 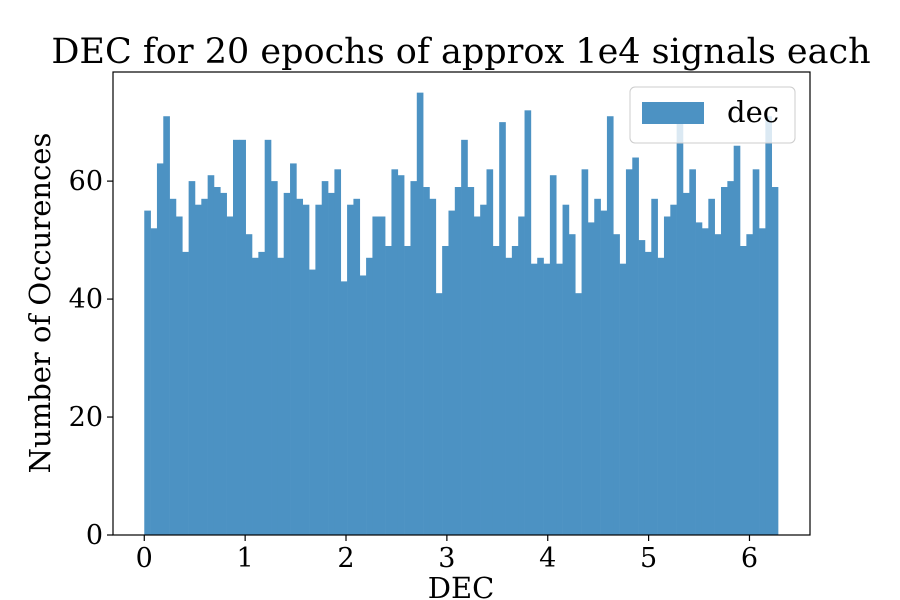 I want to click on x-axis-label: DEC, so click(x=461, y=585).